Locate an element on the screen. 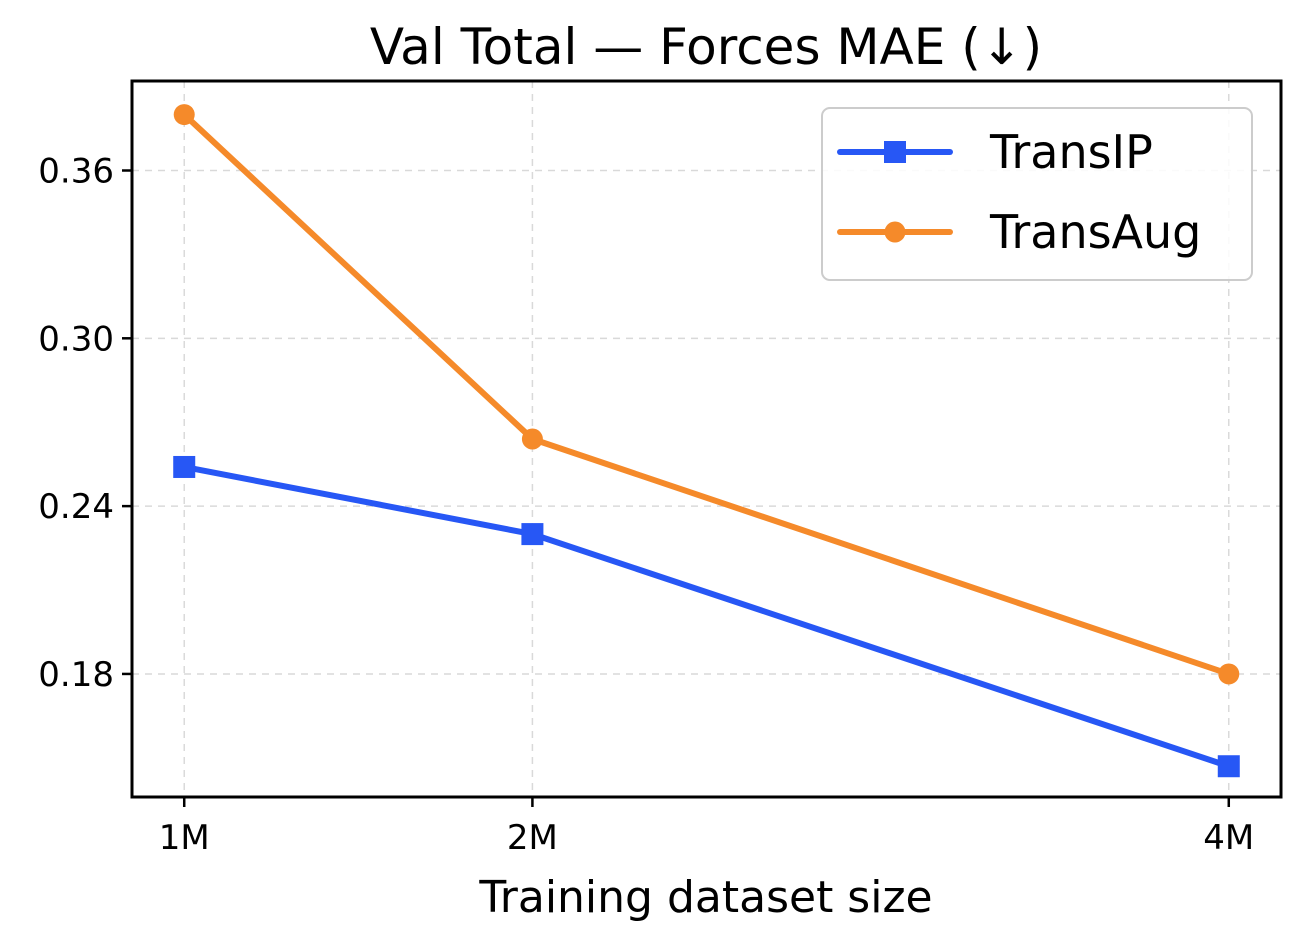 This screenshot has width=1299, height=943. x-axis-label: Training dataset size is located at coordinates (705, 897).